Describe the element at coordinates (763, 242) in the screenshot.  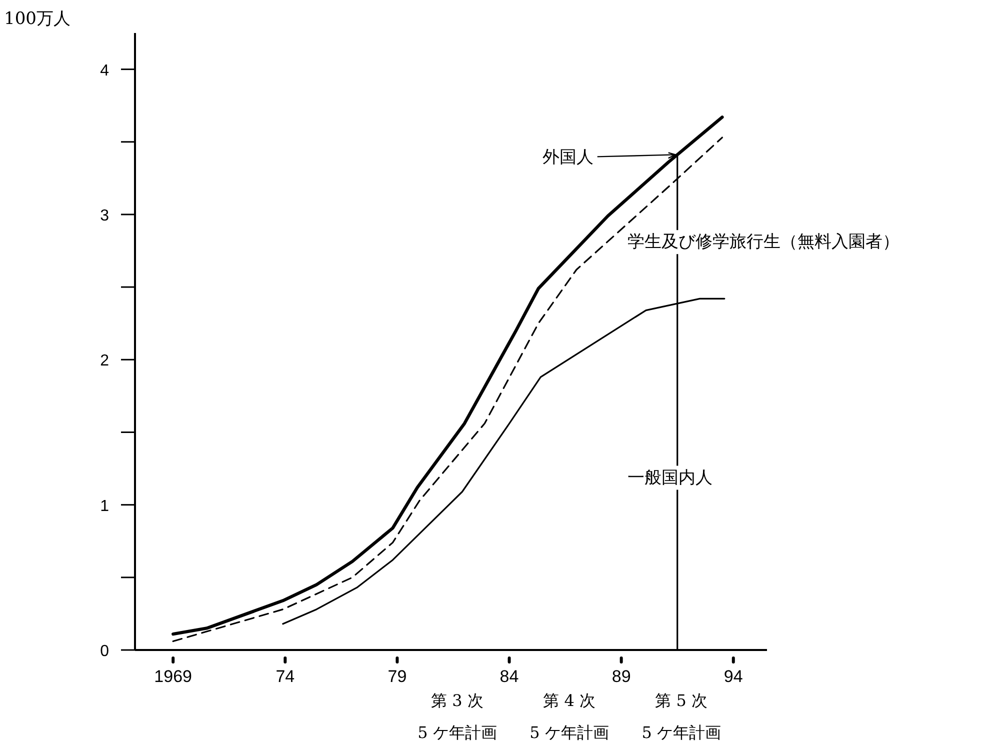
I see `annotation: 学生及び修学旅行生（無料入園者）` at that location.